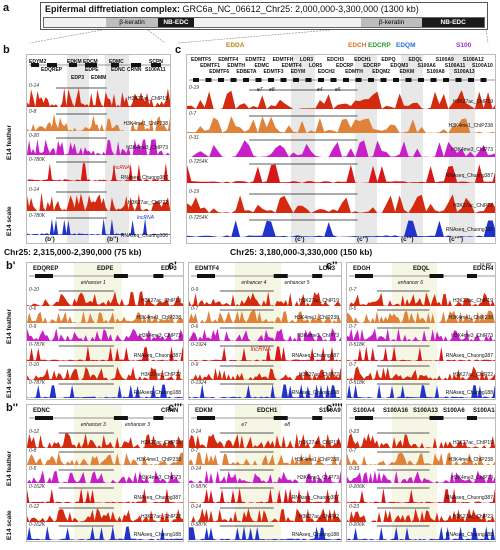 This screenshot has width=500, height=550. What do you see at coordinates (334, 408) in the screenshot?
I see `zoom-panel-label: c''''` at bounding box center [334, 408].